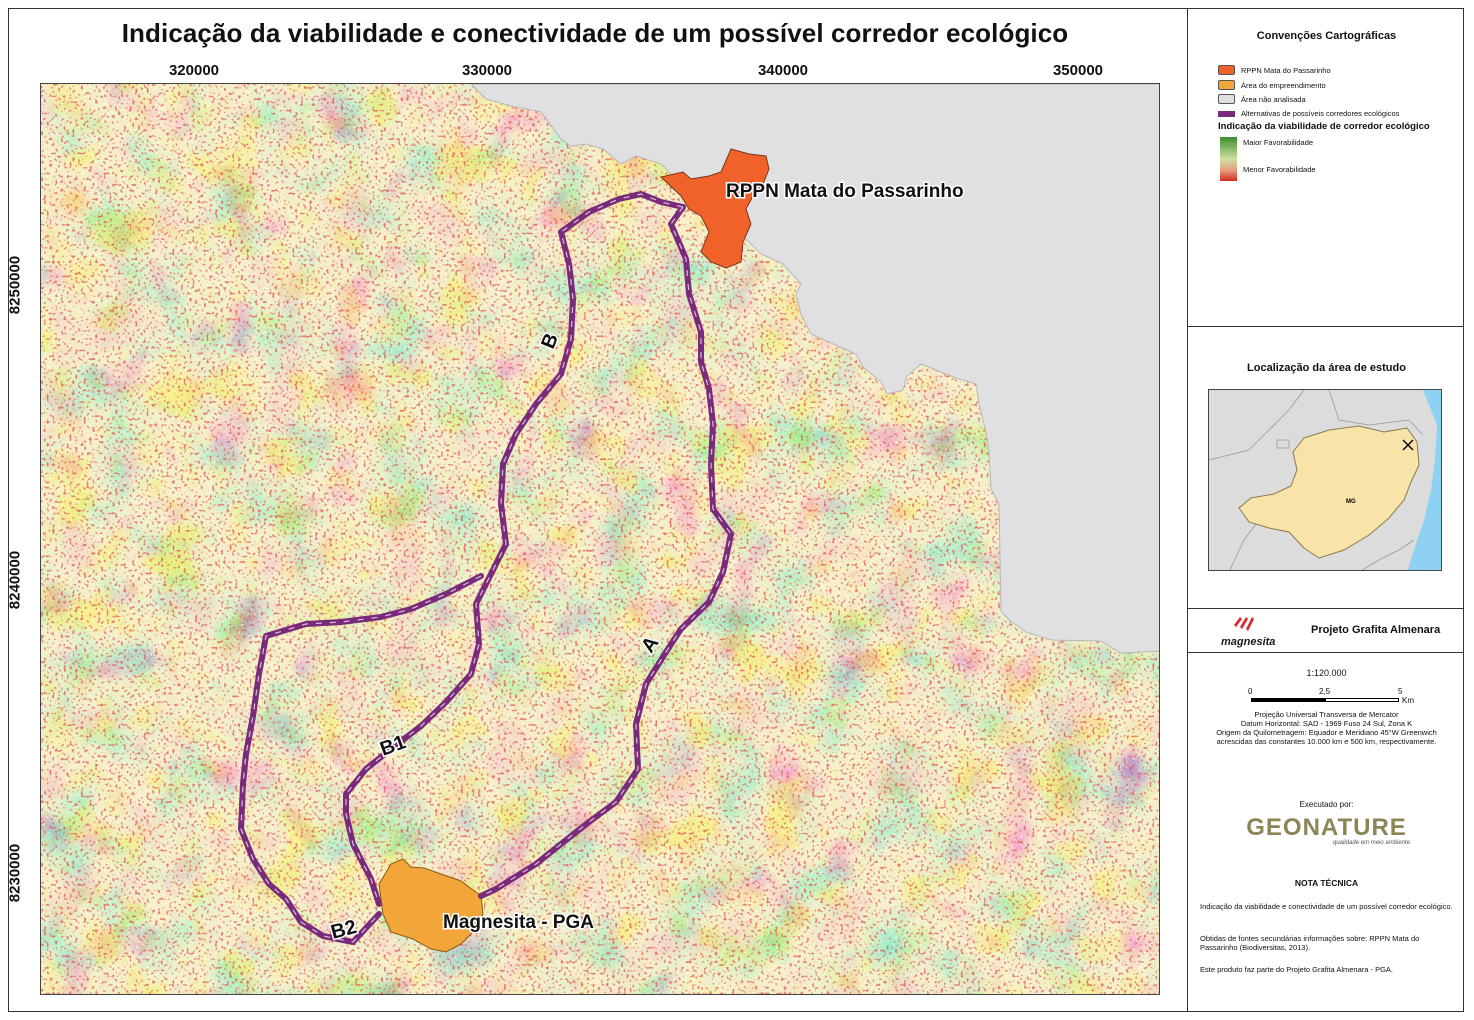 The width and height of the screenshot is (1474, 1020). What do you see at coordinates (1274, 70) in the screenshot?
I see `legend-item-rppn: RPPN Mata do Passarinho` at bounding box center [1274, 70].